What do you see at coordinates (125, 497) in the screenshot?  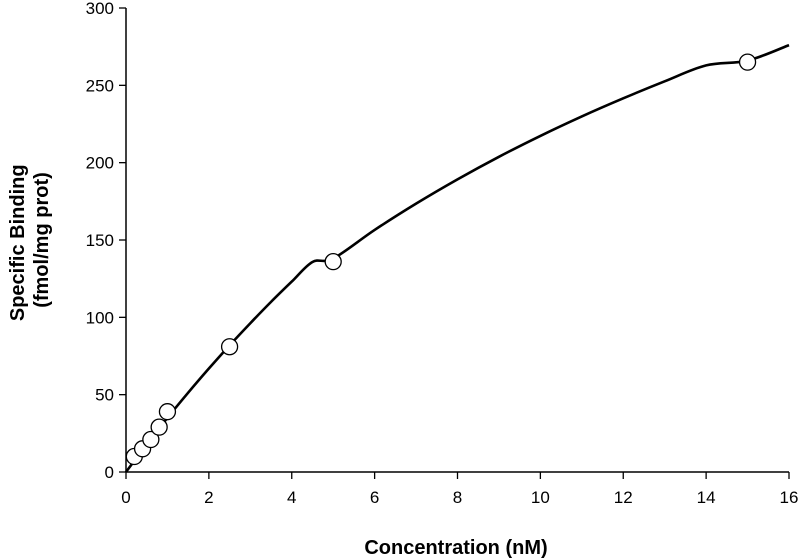 I see `x-tick-label: 0` at bounding box center [125, 497].